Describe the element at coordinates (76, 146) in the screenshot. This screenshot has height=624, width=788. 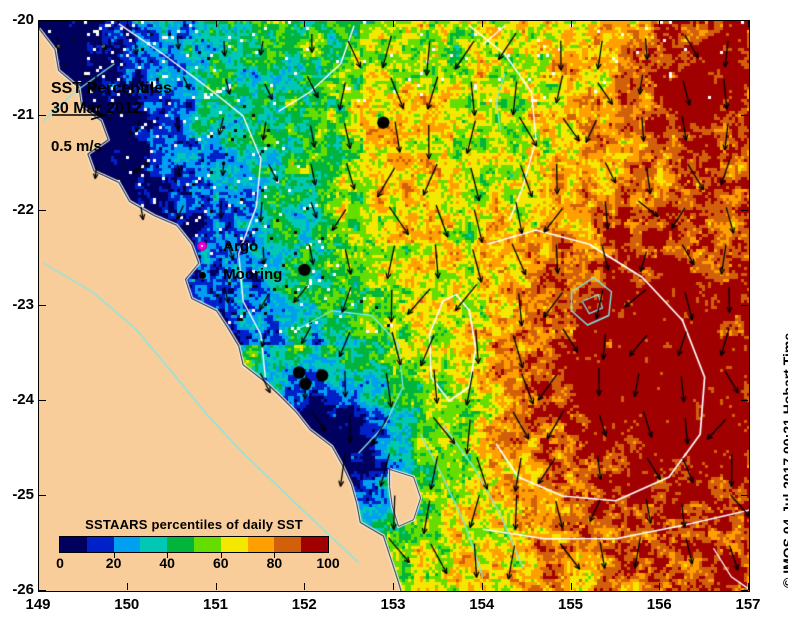
I see `velocity-key-label: 0.5 m/s` at that location.